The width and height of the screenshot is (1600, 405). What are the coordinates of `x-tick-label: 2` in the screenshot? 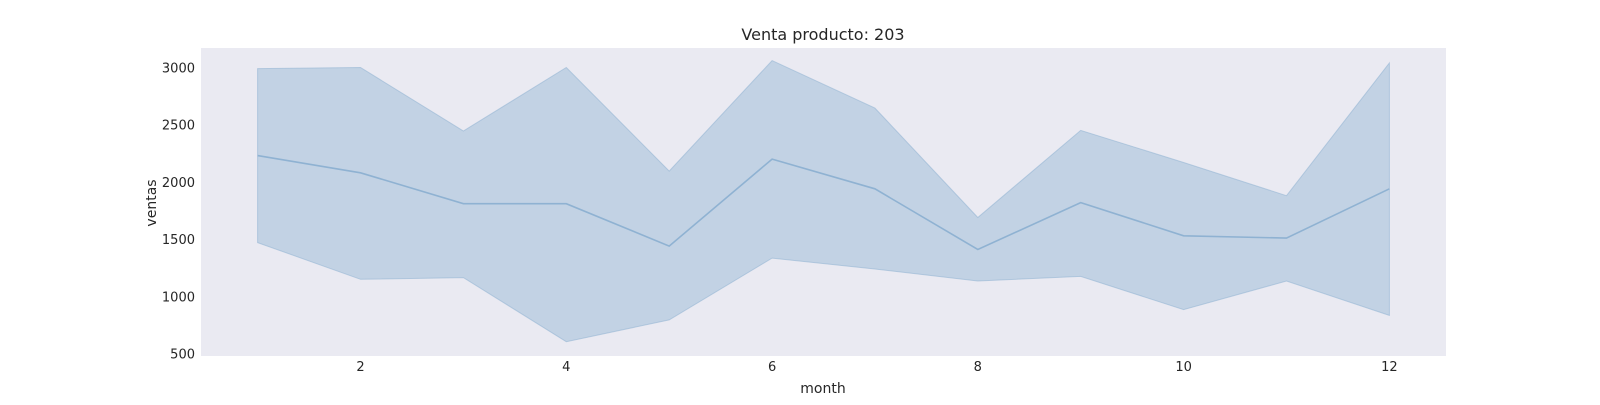 It's located at (360, 367).